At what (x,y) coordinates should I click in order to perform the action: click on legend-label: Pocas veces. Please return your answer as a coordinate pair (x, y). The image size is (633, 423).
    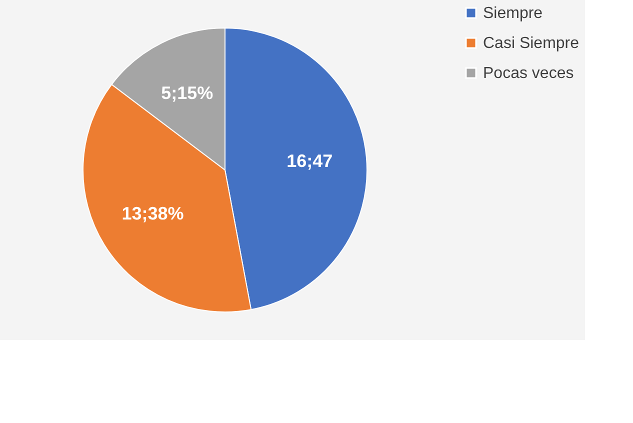
    Looking at the image, I should click on (528, 73).